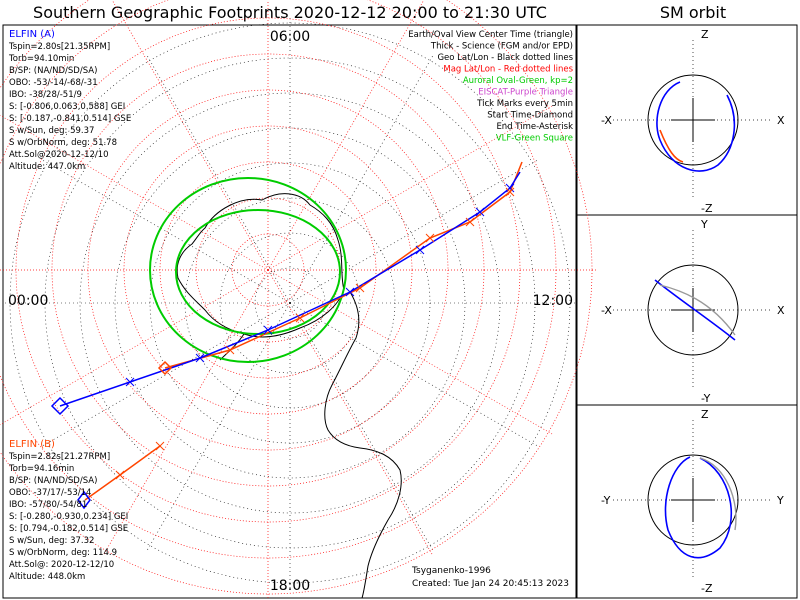 This screenshot has height=600, width=800. What do you see at coordinates (718, 494) in the screenshot?
I see `orbit-b-arc-yz` at bounding box center [718, 494].